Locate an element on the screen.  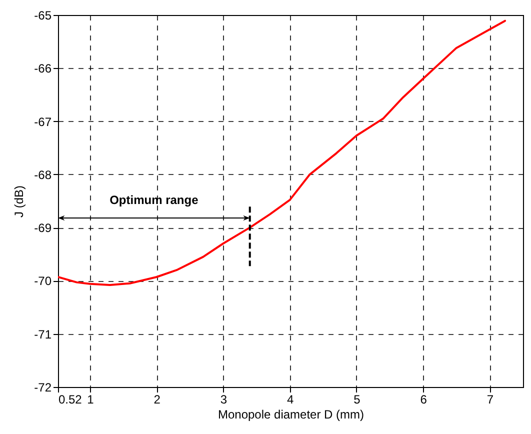
y-tick-label: -71 is located at coordinates (43, 334).